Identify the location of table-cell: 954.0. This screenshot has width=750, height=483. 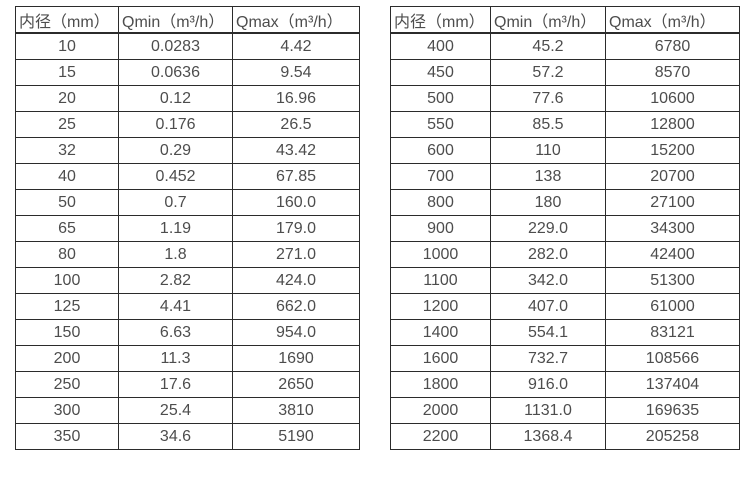
(296, 332).